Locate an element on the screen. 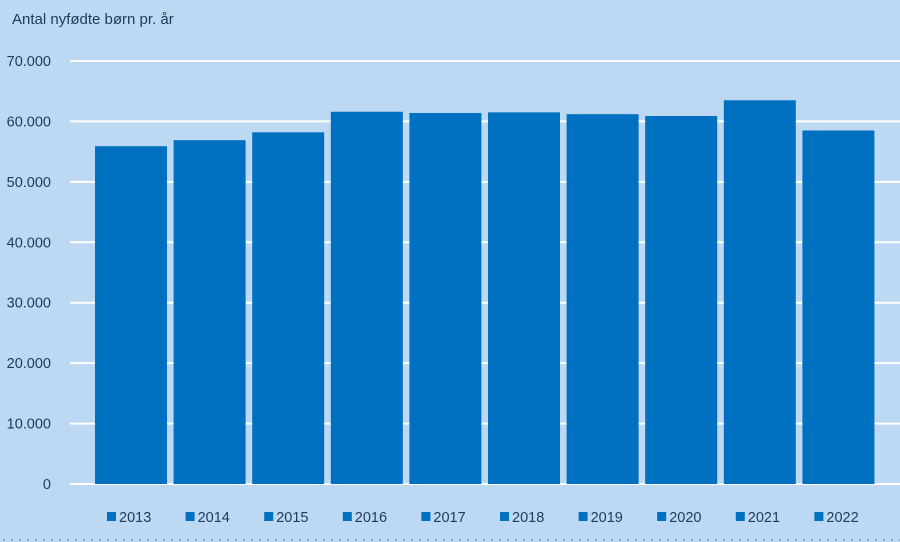 This screenshot has width=900, height=542. legend-item: 2020 is located at coordinates (679, 518).